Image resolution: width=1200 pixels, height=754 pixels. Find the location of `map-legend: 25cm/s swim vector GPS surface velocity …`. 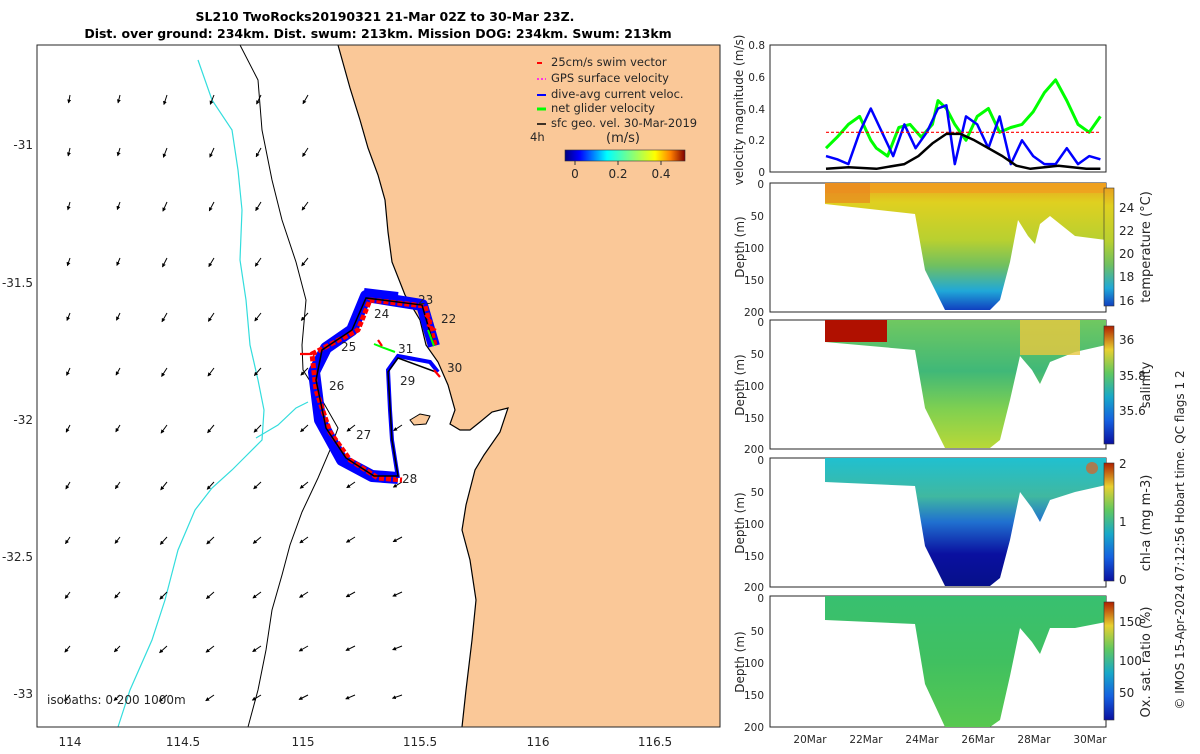

map-legend: 25cm/s swim vector GPS surface velocity … is located at coordinates (613, 118).